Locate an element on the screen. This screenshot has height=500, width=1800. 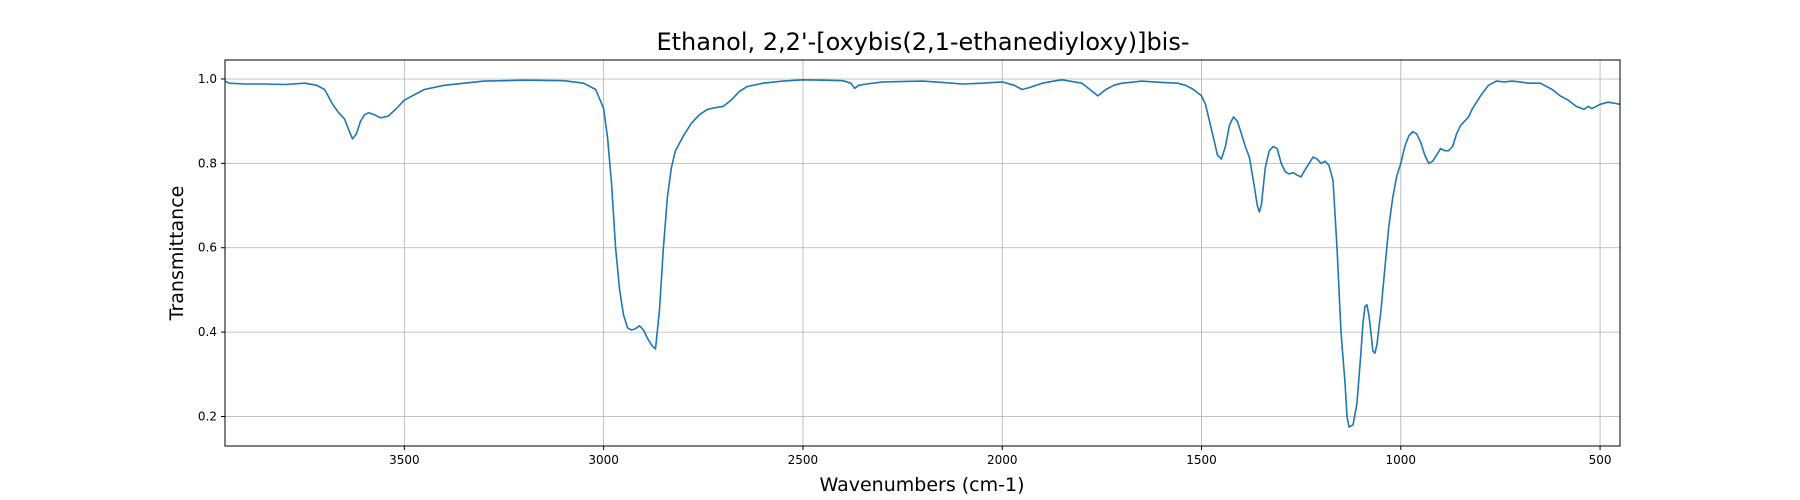
y-tick-label: 0.4 is located at coordinates (207, 332).